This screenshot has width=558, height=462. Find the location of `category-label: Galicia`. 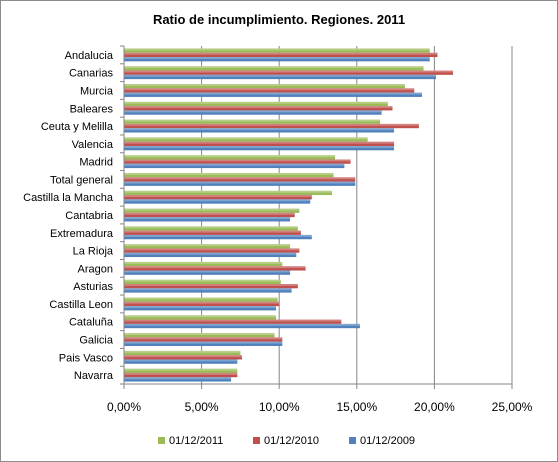

category-label: Galicia is located at coordinates (96, 341).